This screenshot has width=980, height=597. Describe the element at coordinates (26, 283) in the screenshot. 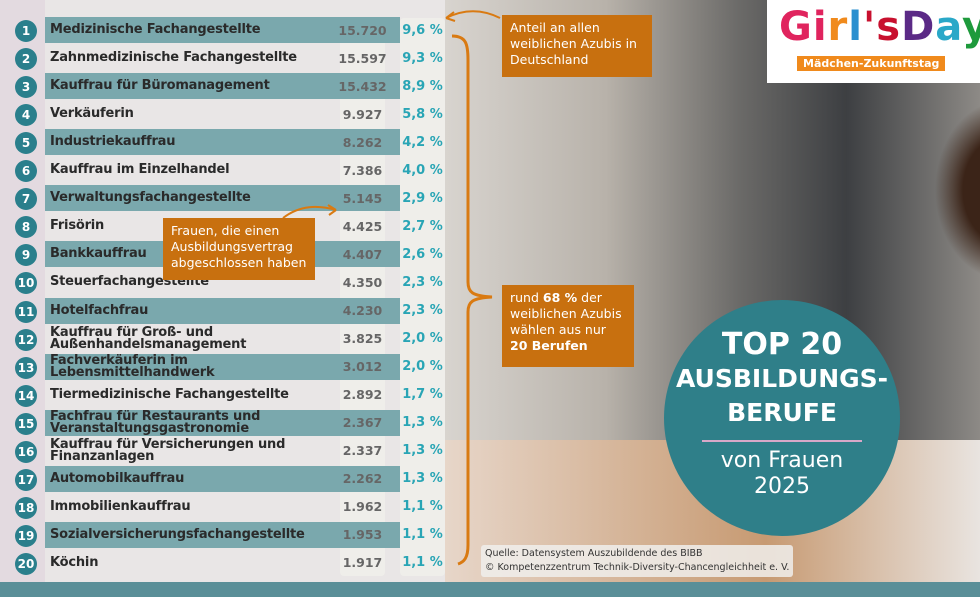

I see `rank-badge: 10` at that location.